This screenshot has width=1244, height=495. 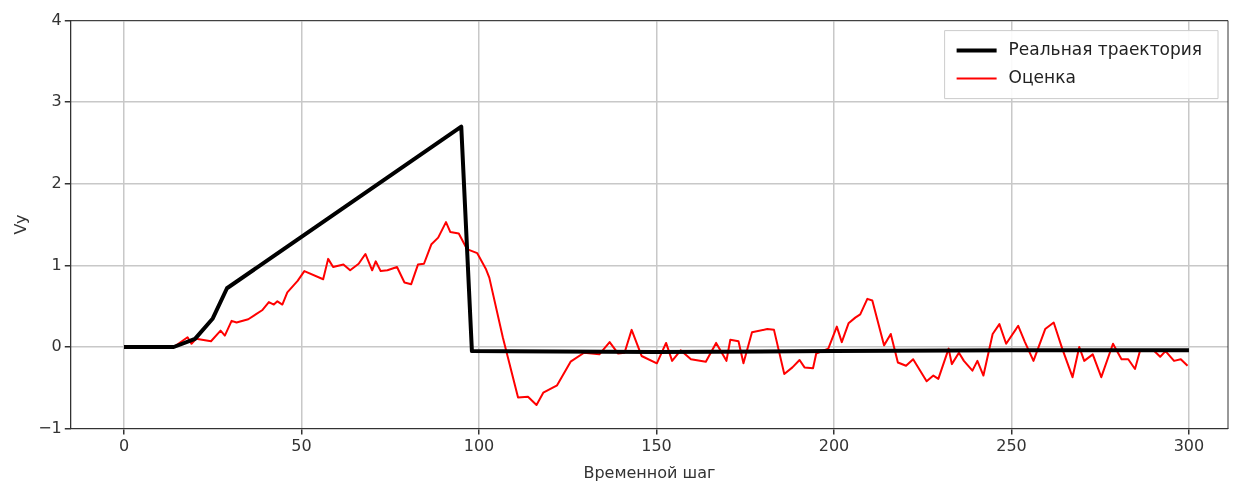 What do you see at coordinates (649, 472) in the screenshot?
I see `x-axis-title: Временной шаг` at bounding box center [649, 472].